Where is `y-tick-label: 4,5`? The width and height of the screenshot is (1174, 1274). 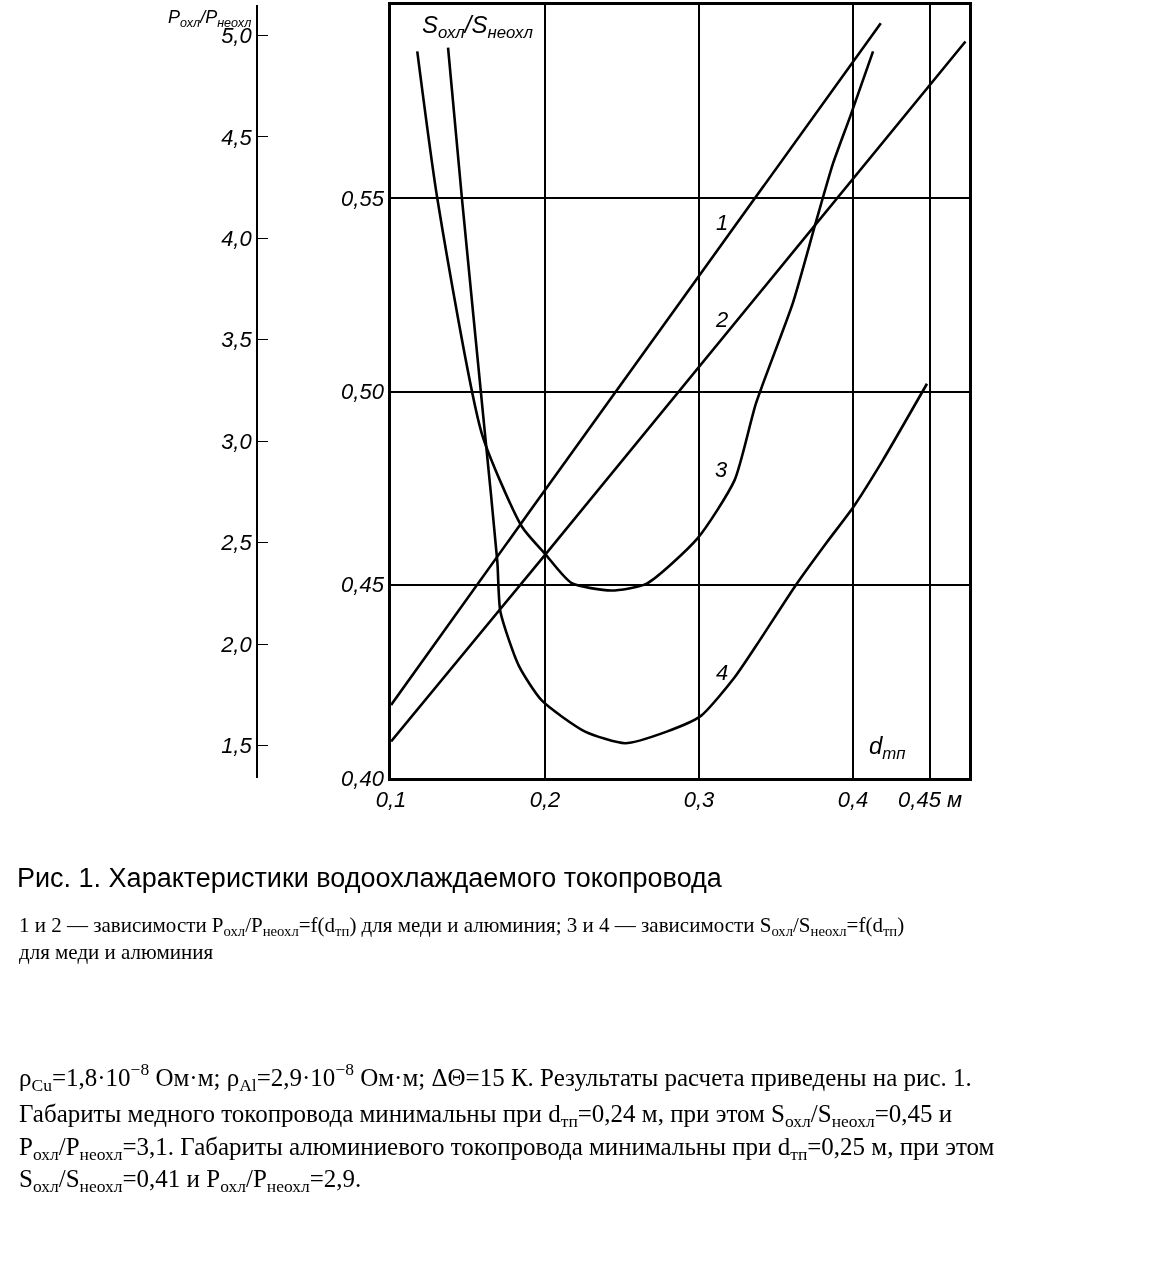
y-tick-label: 4,5 is located at coordinates (237, 137).